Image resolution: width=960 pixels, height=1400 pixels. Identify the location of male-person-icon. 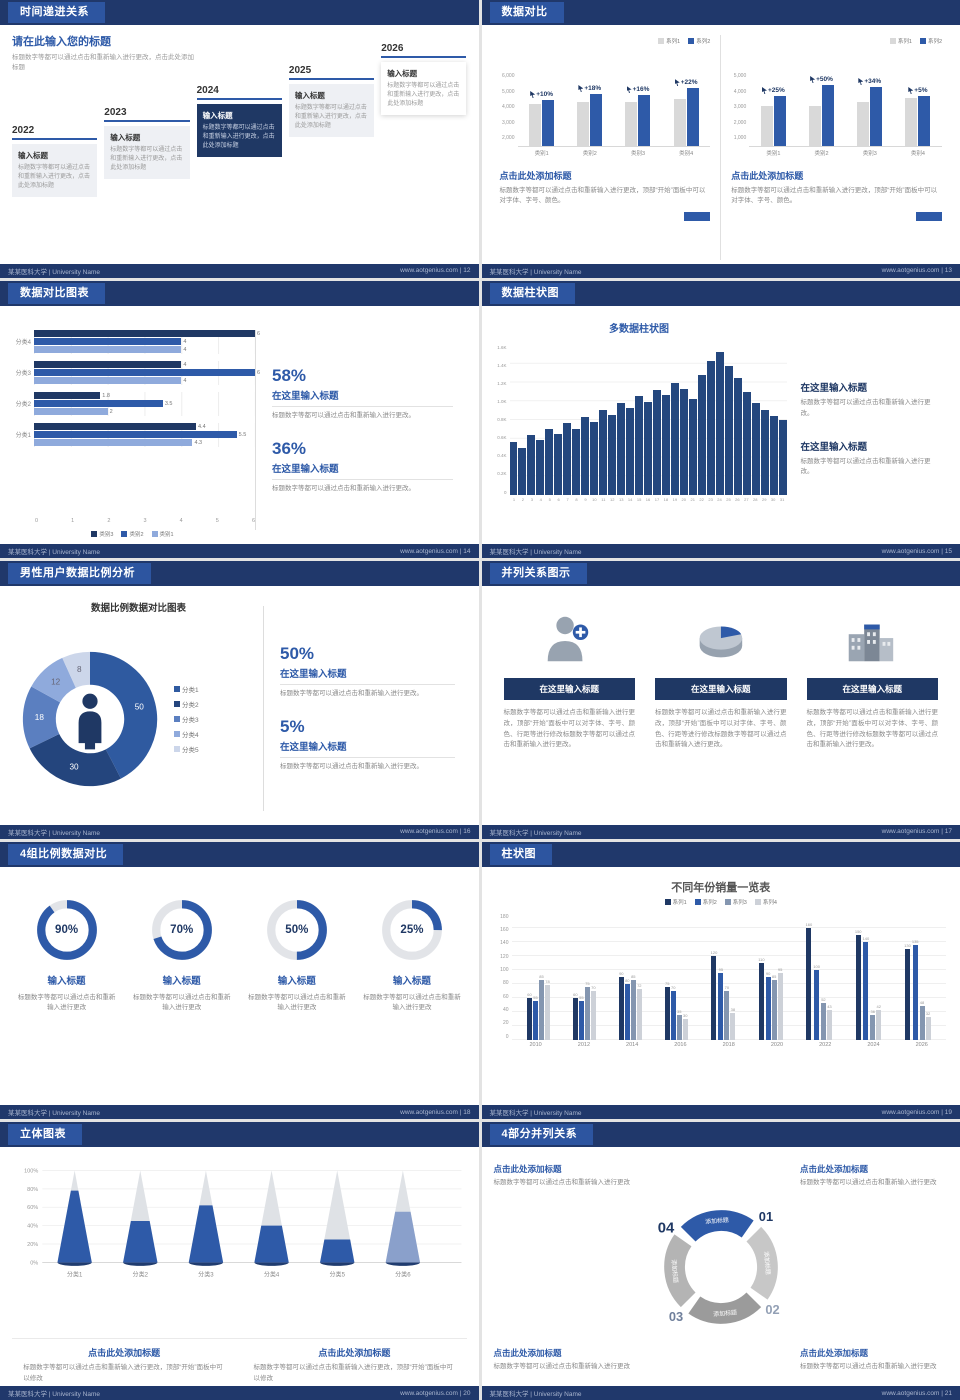
(90, 722).